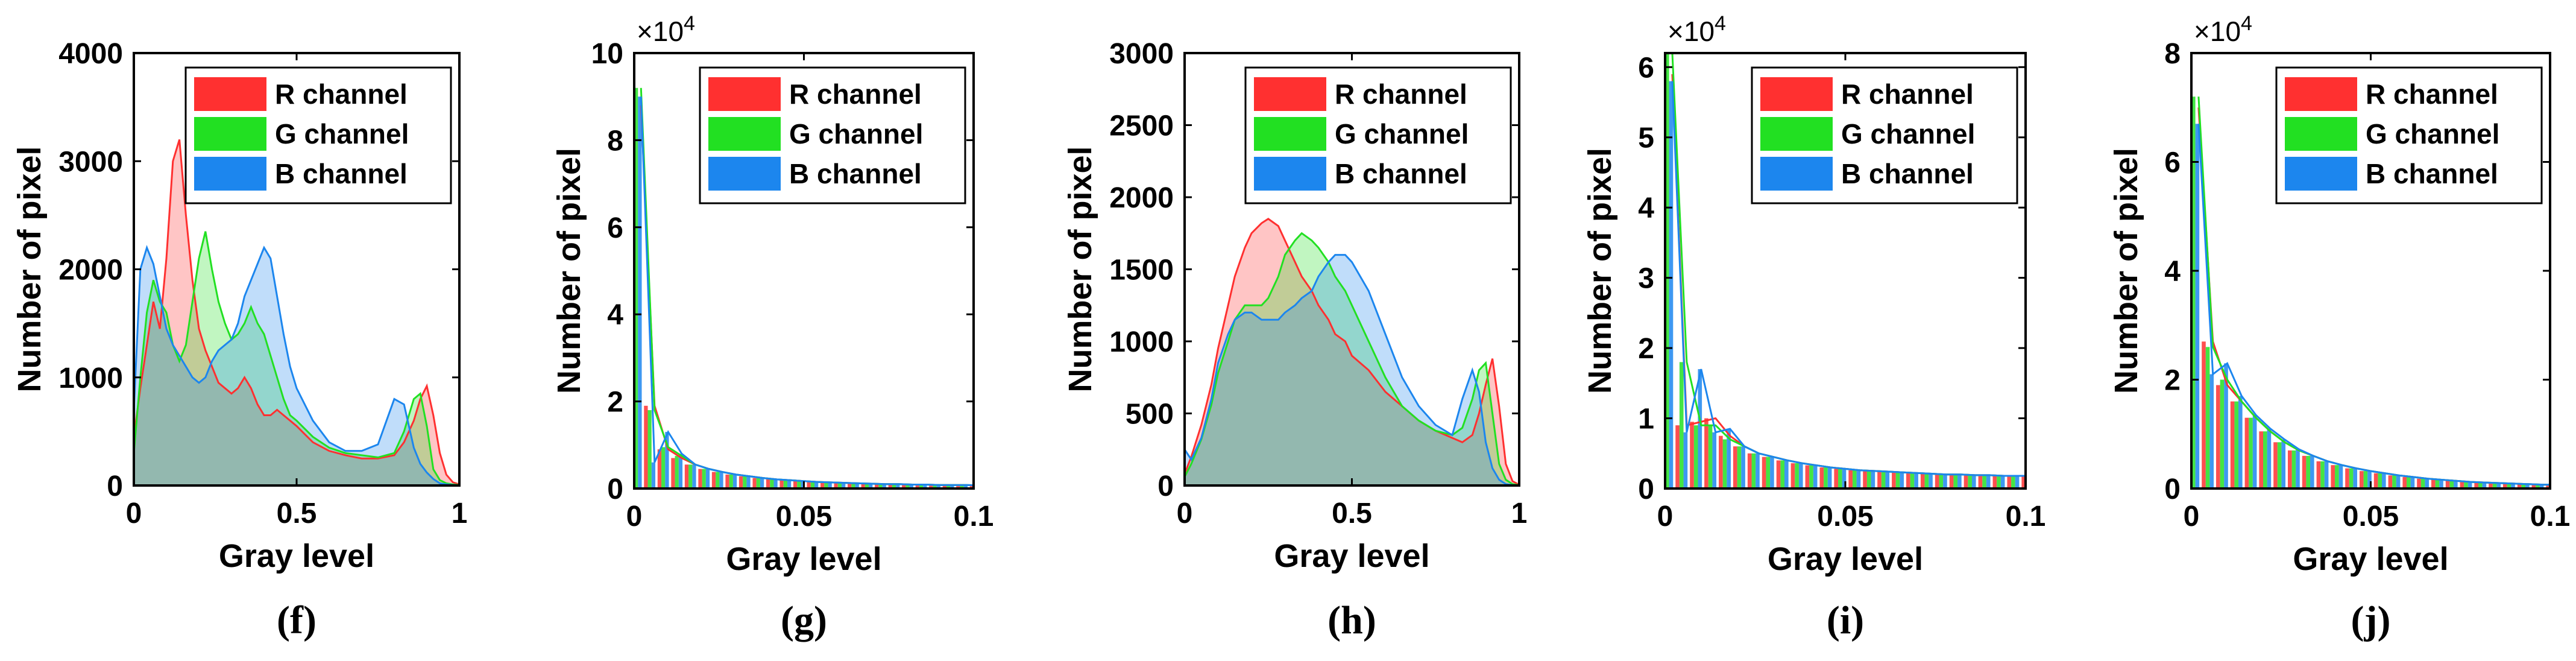 Image resolution: width=2576 pixels, height=661 pixels. Describe the element at coordinates (2223, 29) in the screenshot. I see `exponent-label-j: ×10⁴` at that location.